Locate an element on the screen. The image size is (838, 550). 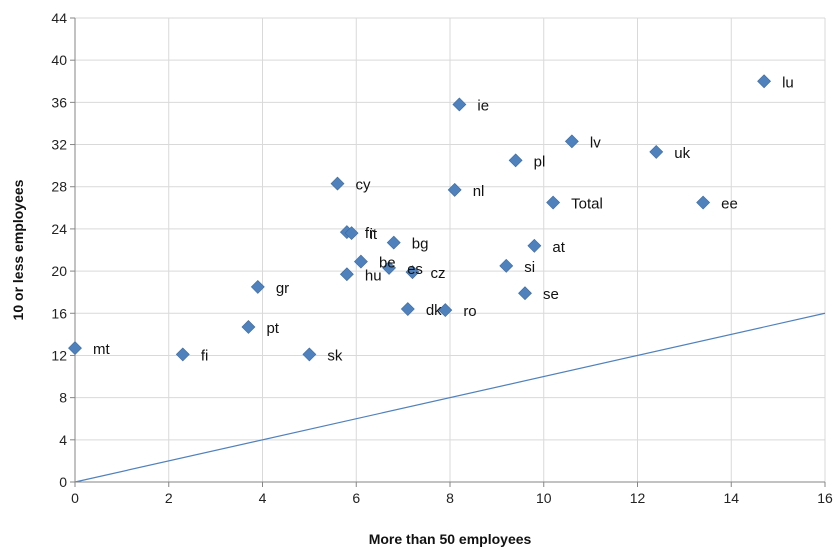
data-point-pl is located at coordinates (515, 160).